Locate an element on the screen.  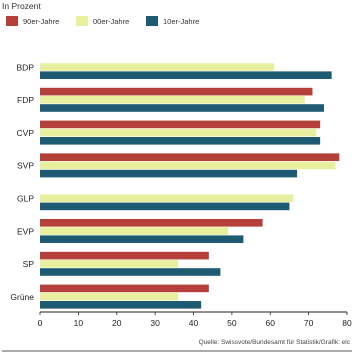
x-tick-label-5: 50 is located at coordinates (232, 323).